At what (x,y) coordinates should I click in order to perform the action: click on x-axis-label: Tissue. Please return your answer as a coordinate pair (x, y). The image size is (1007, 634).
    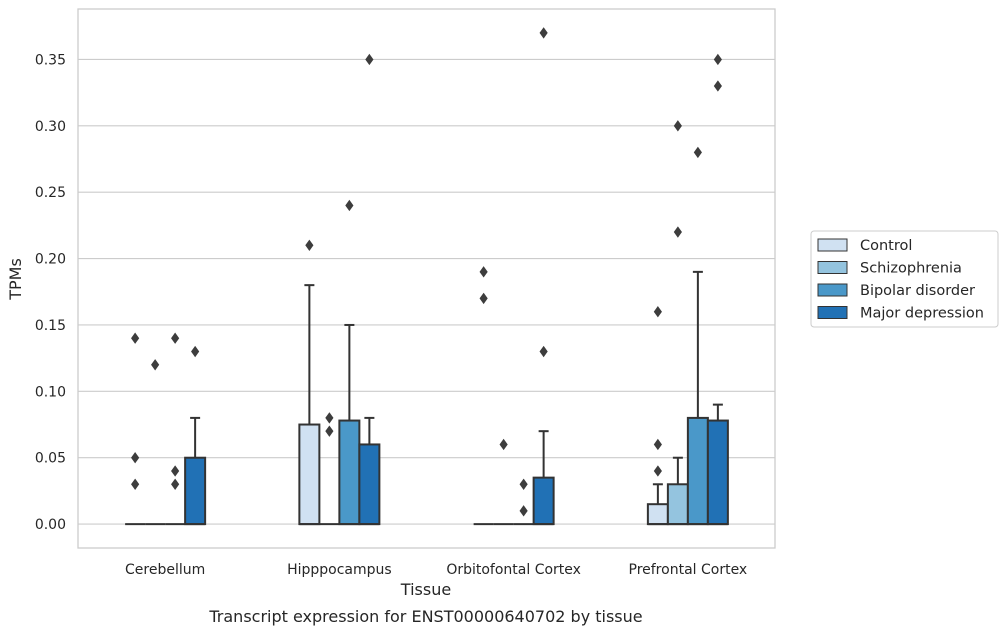
    Looking at the image, I should click on (425, 589).